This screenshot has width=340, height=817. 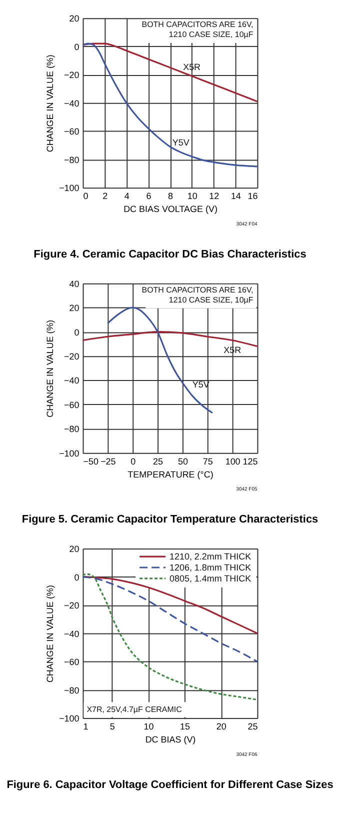 I want to click on x-tick-label: 6, so click(x=149, y=196).